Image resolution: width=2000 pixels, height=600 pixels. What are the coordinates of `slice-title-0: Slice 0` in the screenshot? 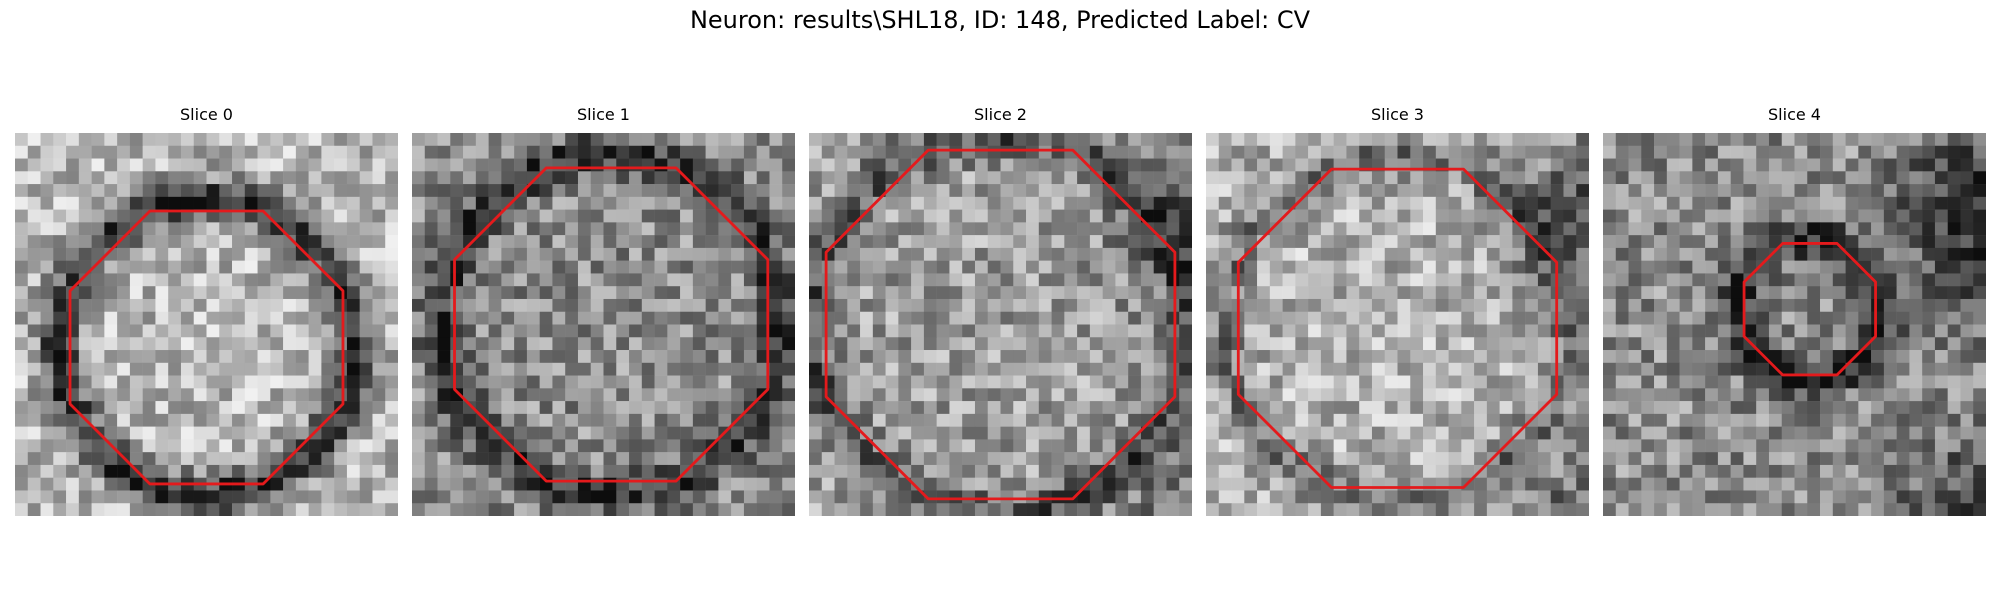 It's located at (206, 114).